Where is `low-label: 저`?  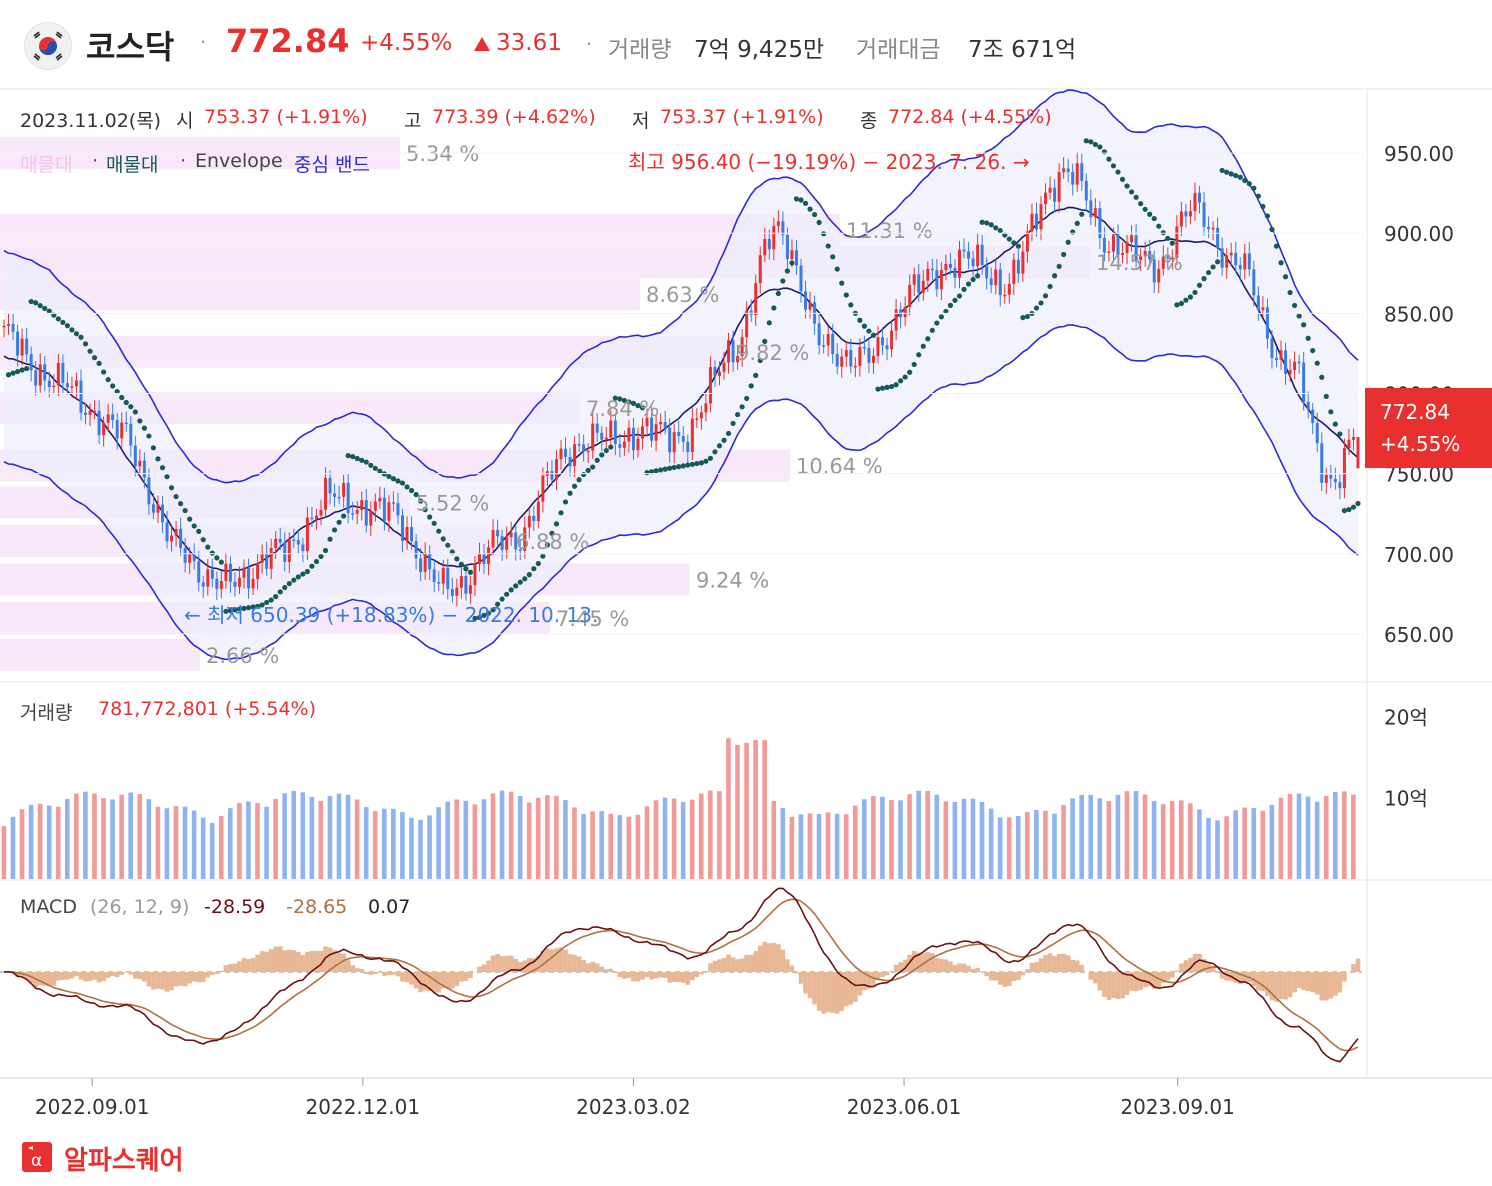
low-label: 저 is located at coordinates (641, 121).